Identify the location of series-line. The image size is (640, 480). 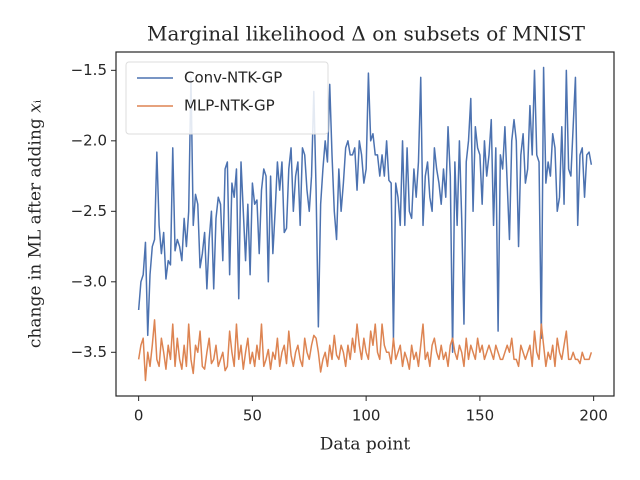
(365, 350).